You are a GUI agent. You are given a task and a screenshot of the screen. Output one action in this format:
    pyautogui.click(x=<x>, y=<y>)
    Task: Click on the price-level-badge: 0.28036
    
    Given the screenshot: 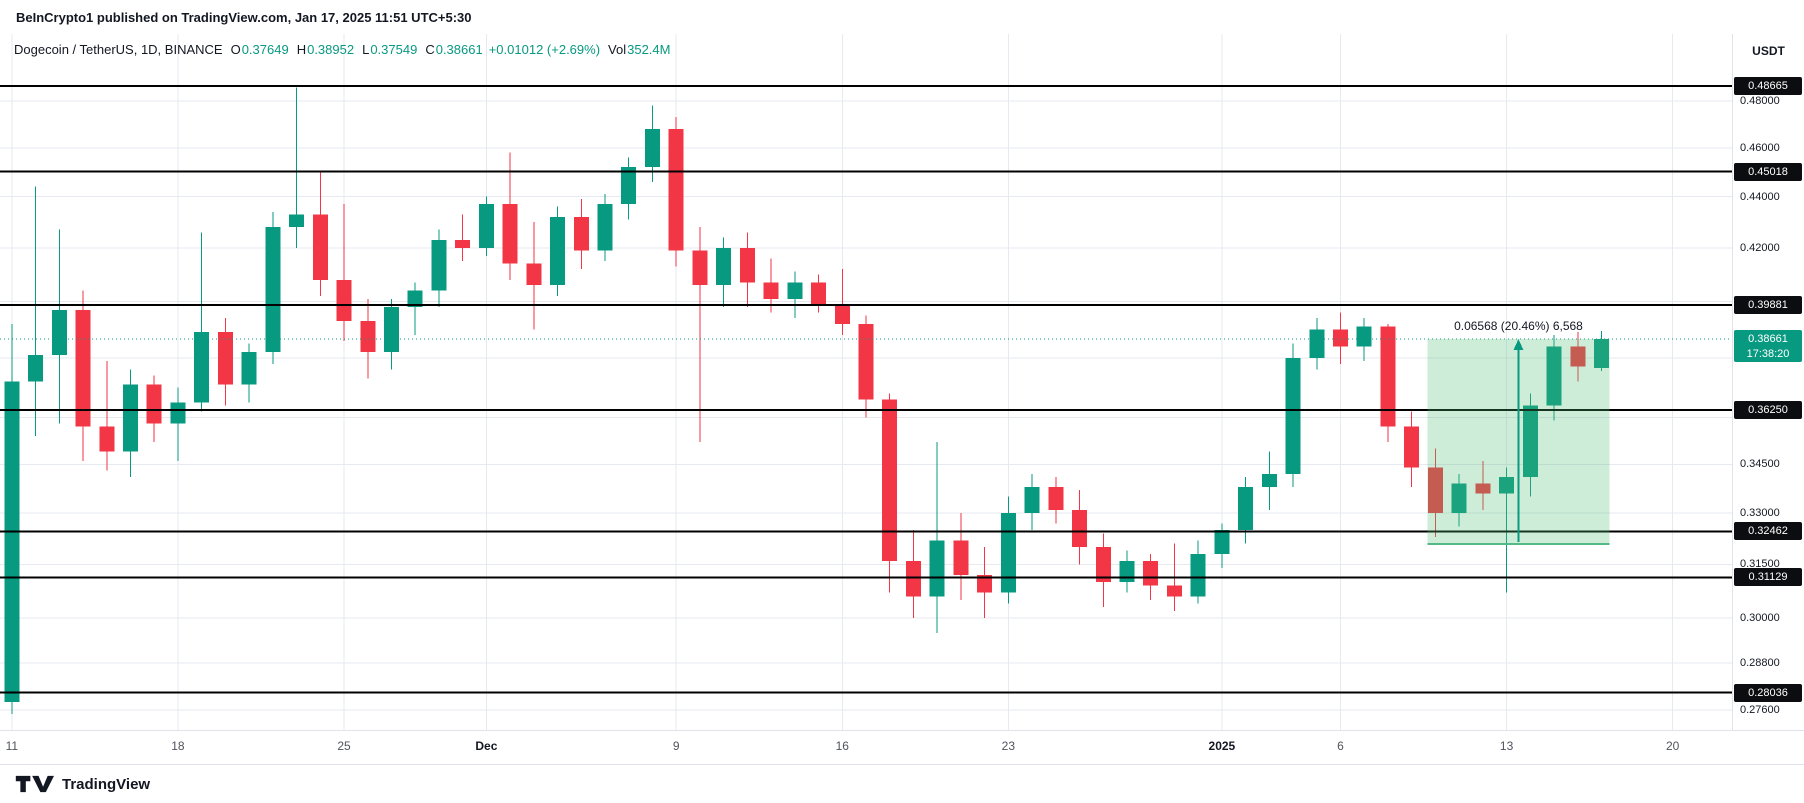 What is the action you would take?
    pyautogui.click(x=1768, y=692)
    